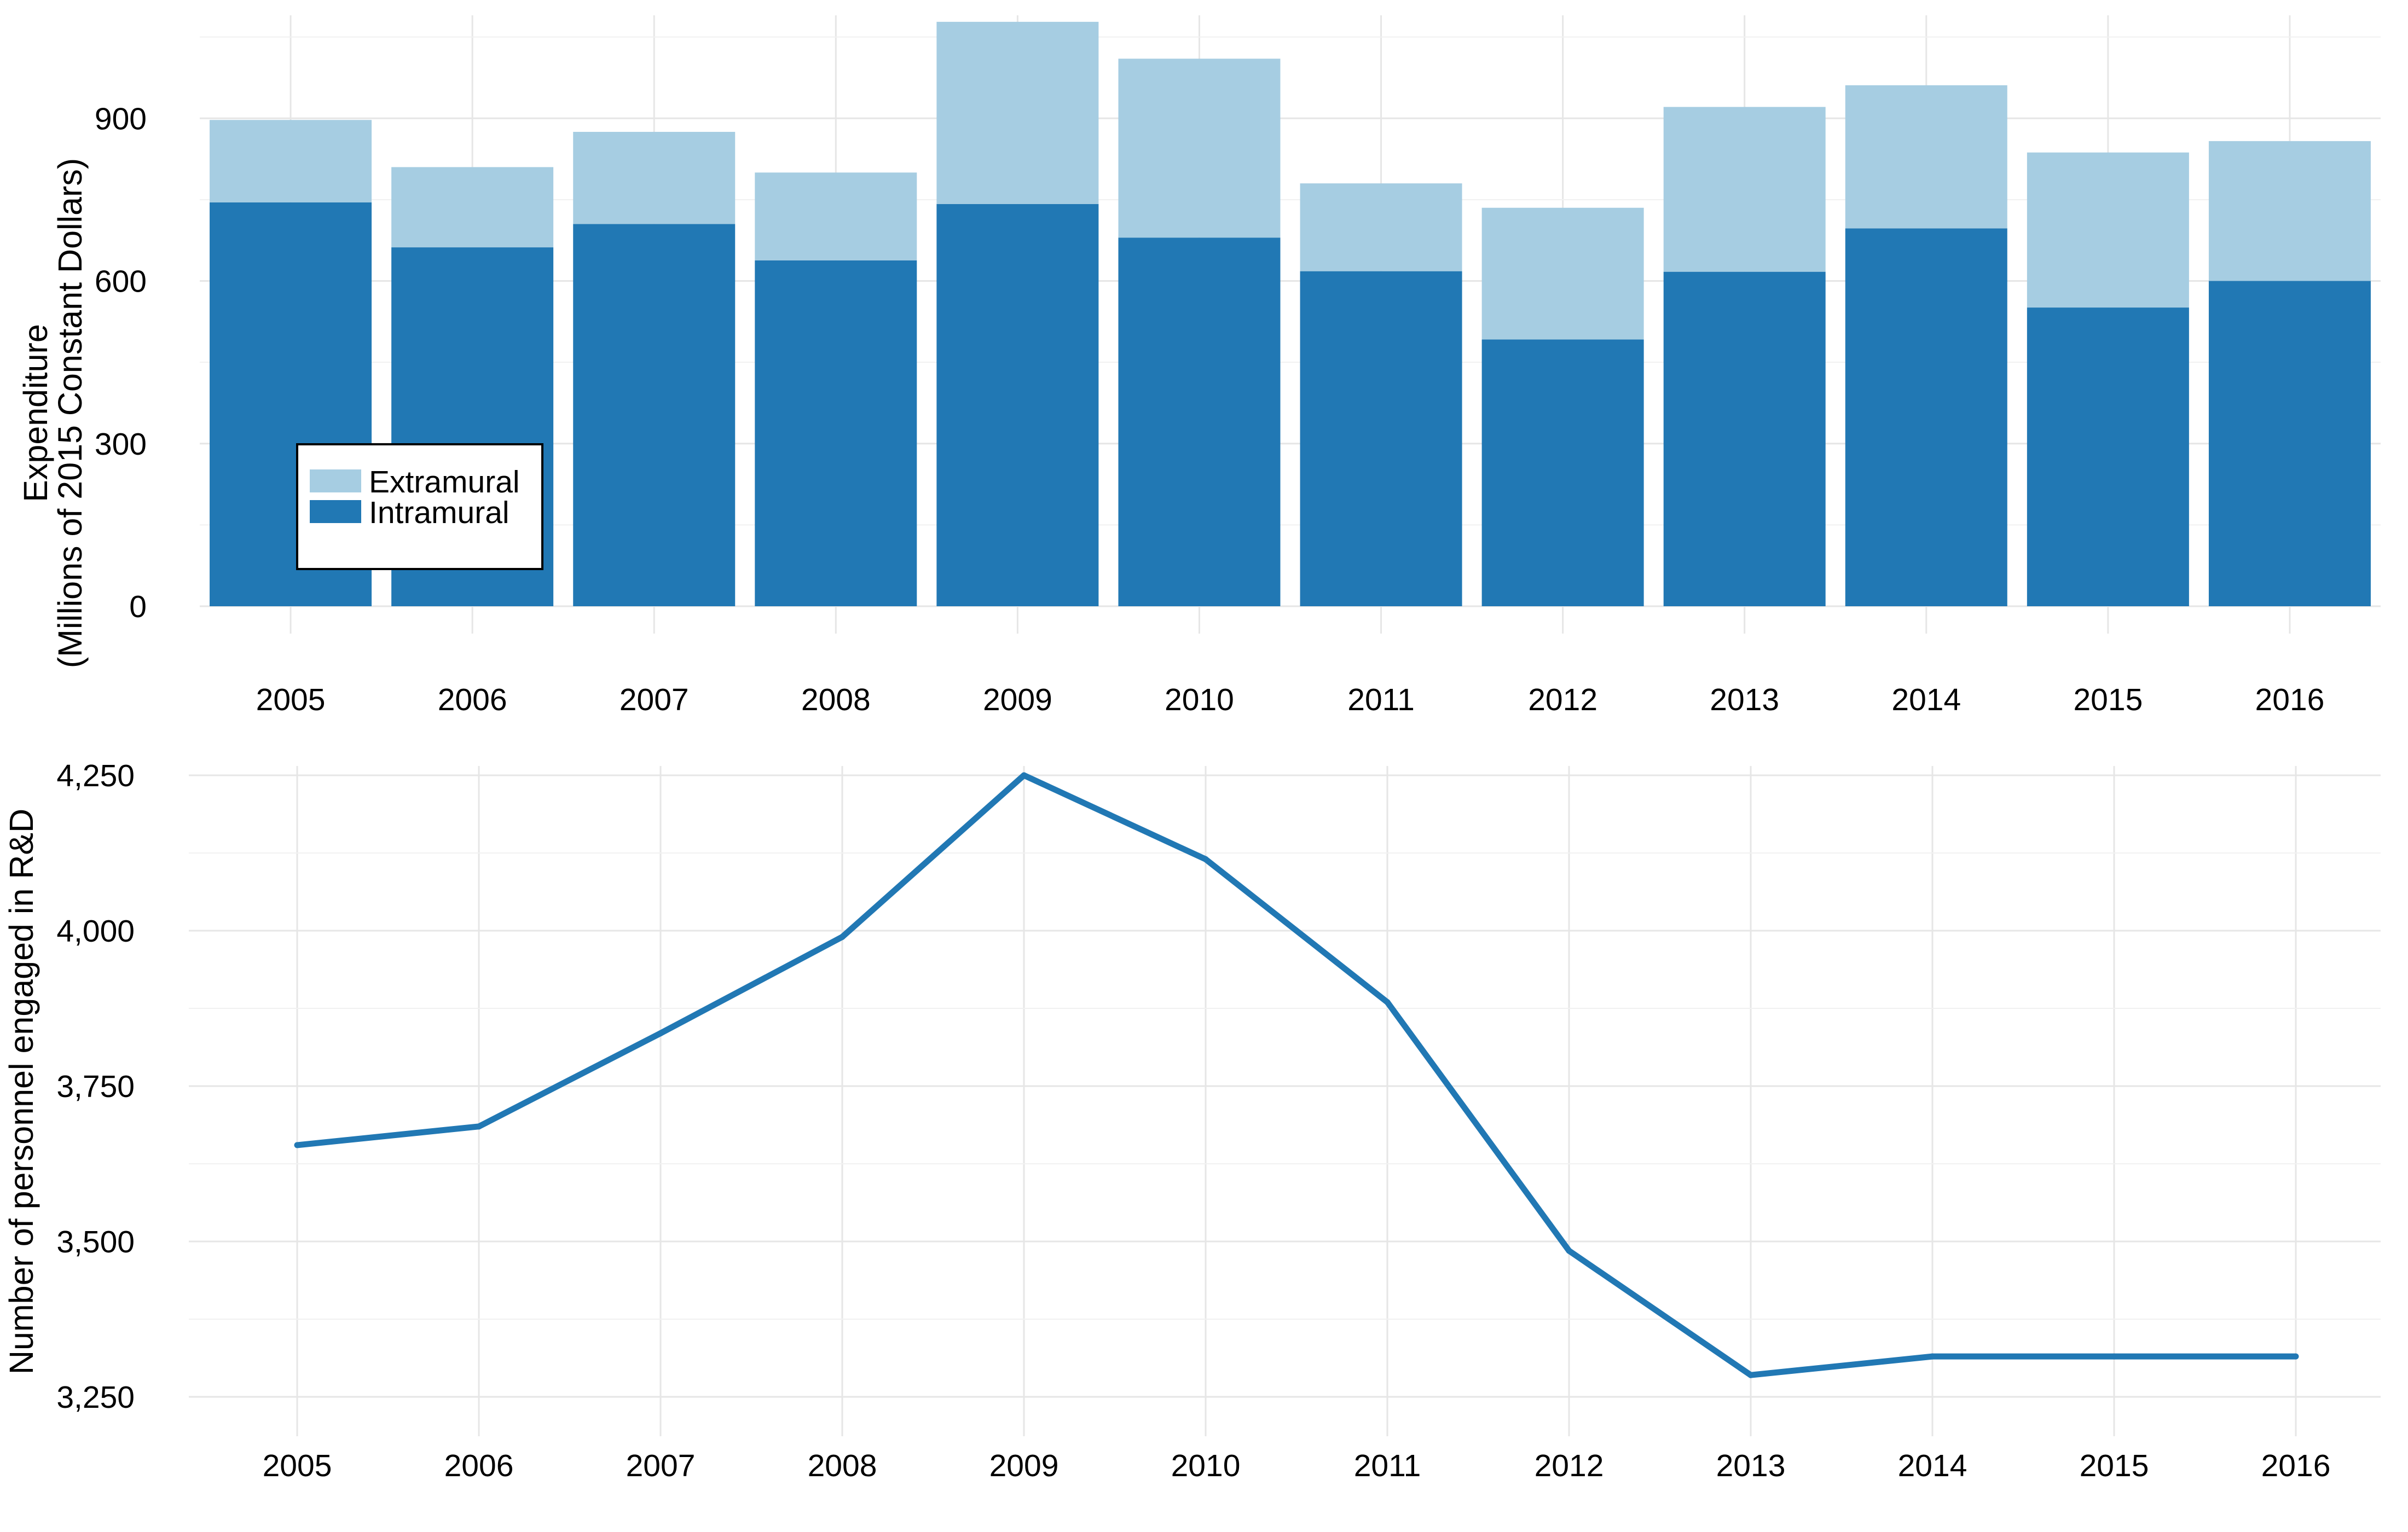 The image size is (2408, 1532). I want to click on y-tick-label: 900, so click(121, 118).